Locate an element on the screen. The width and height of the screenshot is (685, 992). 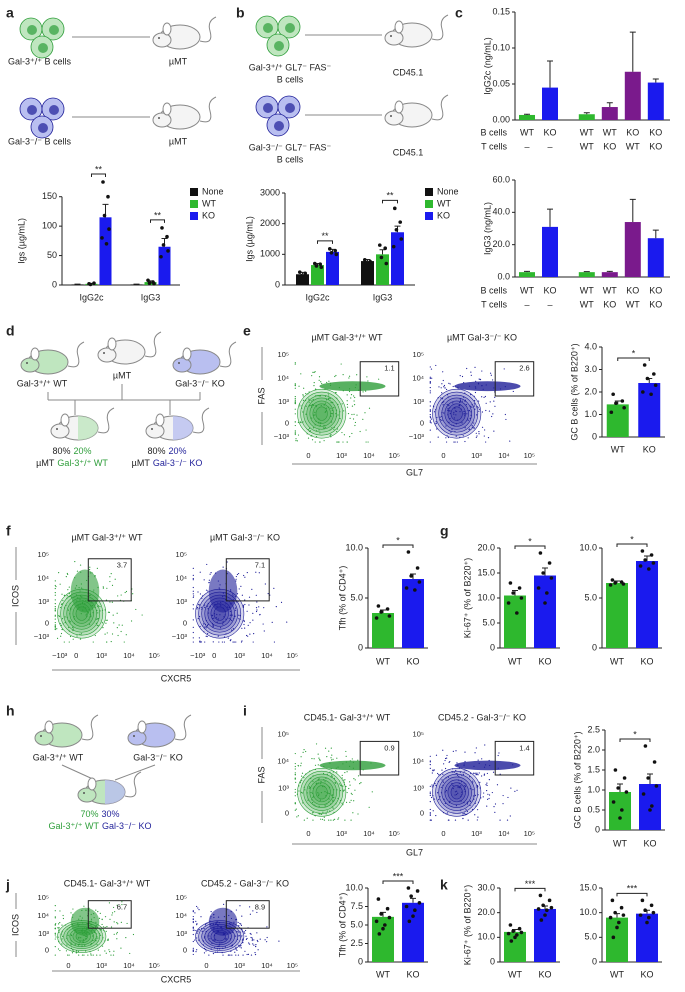
donor-label: Gal-3⁺/⁺ WT is located at coordinates (58, 757).